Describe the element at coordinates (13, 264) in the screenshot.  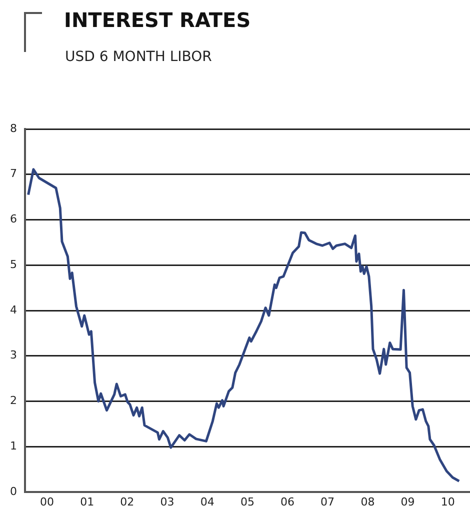
I see `y-tick-label: 5` at that location.